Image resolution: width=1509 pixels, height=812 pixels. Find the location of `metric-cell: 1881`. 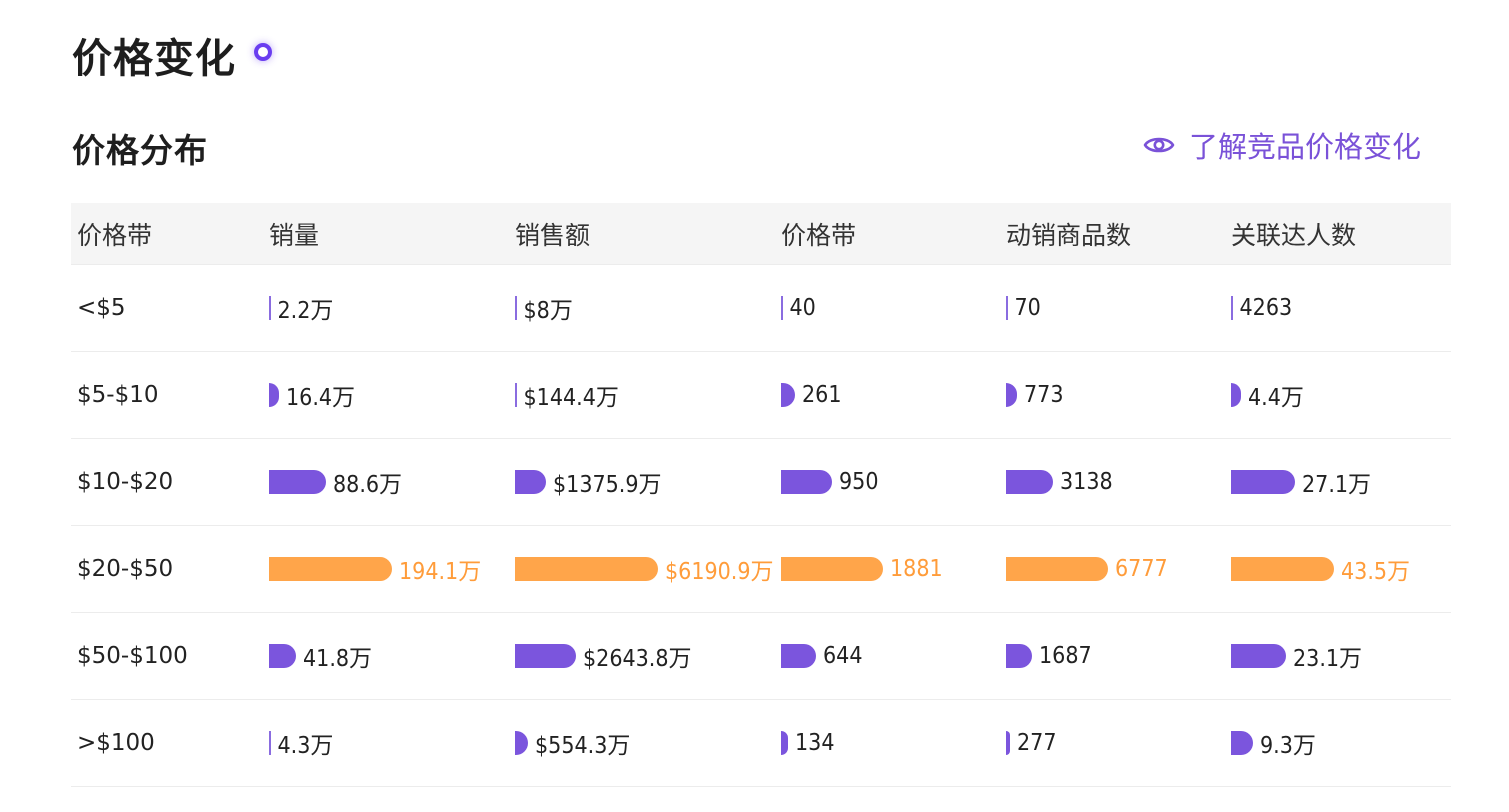

metric-cell: 1881 is located at coordinates (893, 569).